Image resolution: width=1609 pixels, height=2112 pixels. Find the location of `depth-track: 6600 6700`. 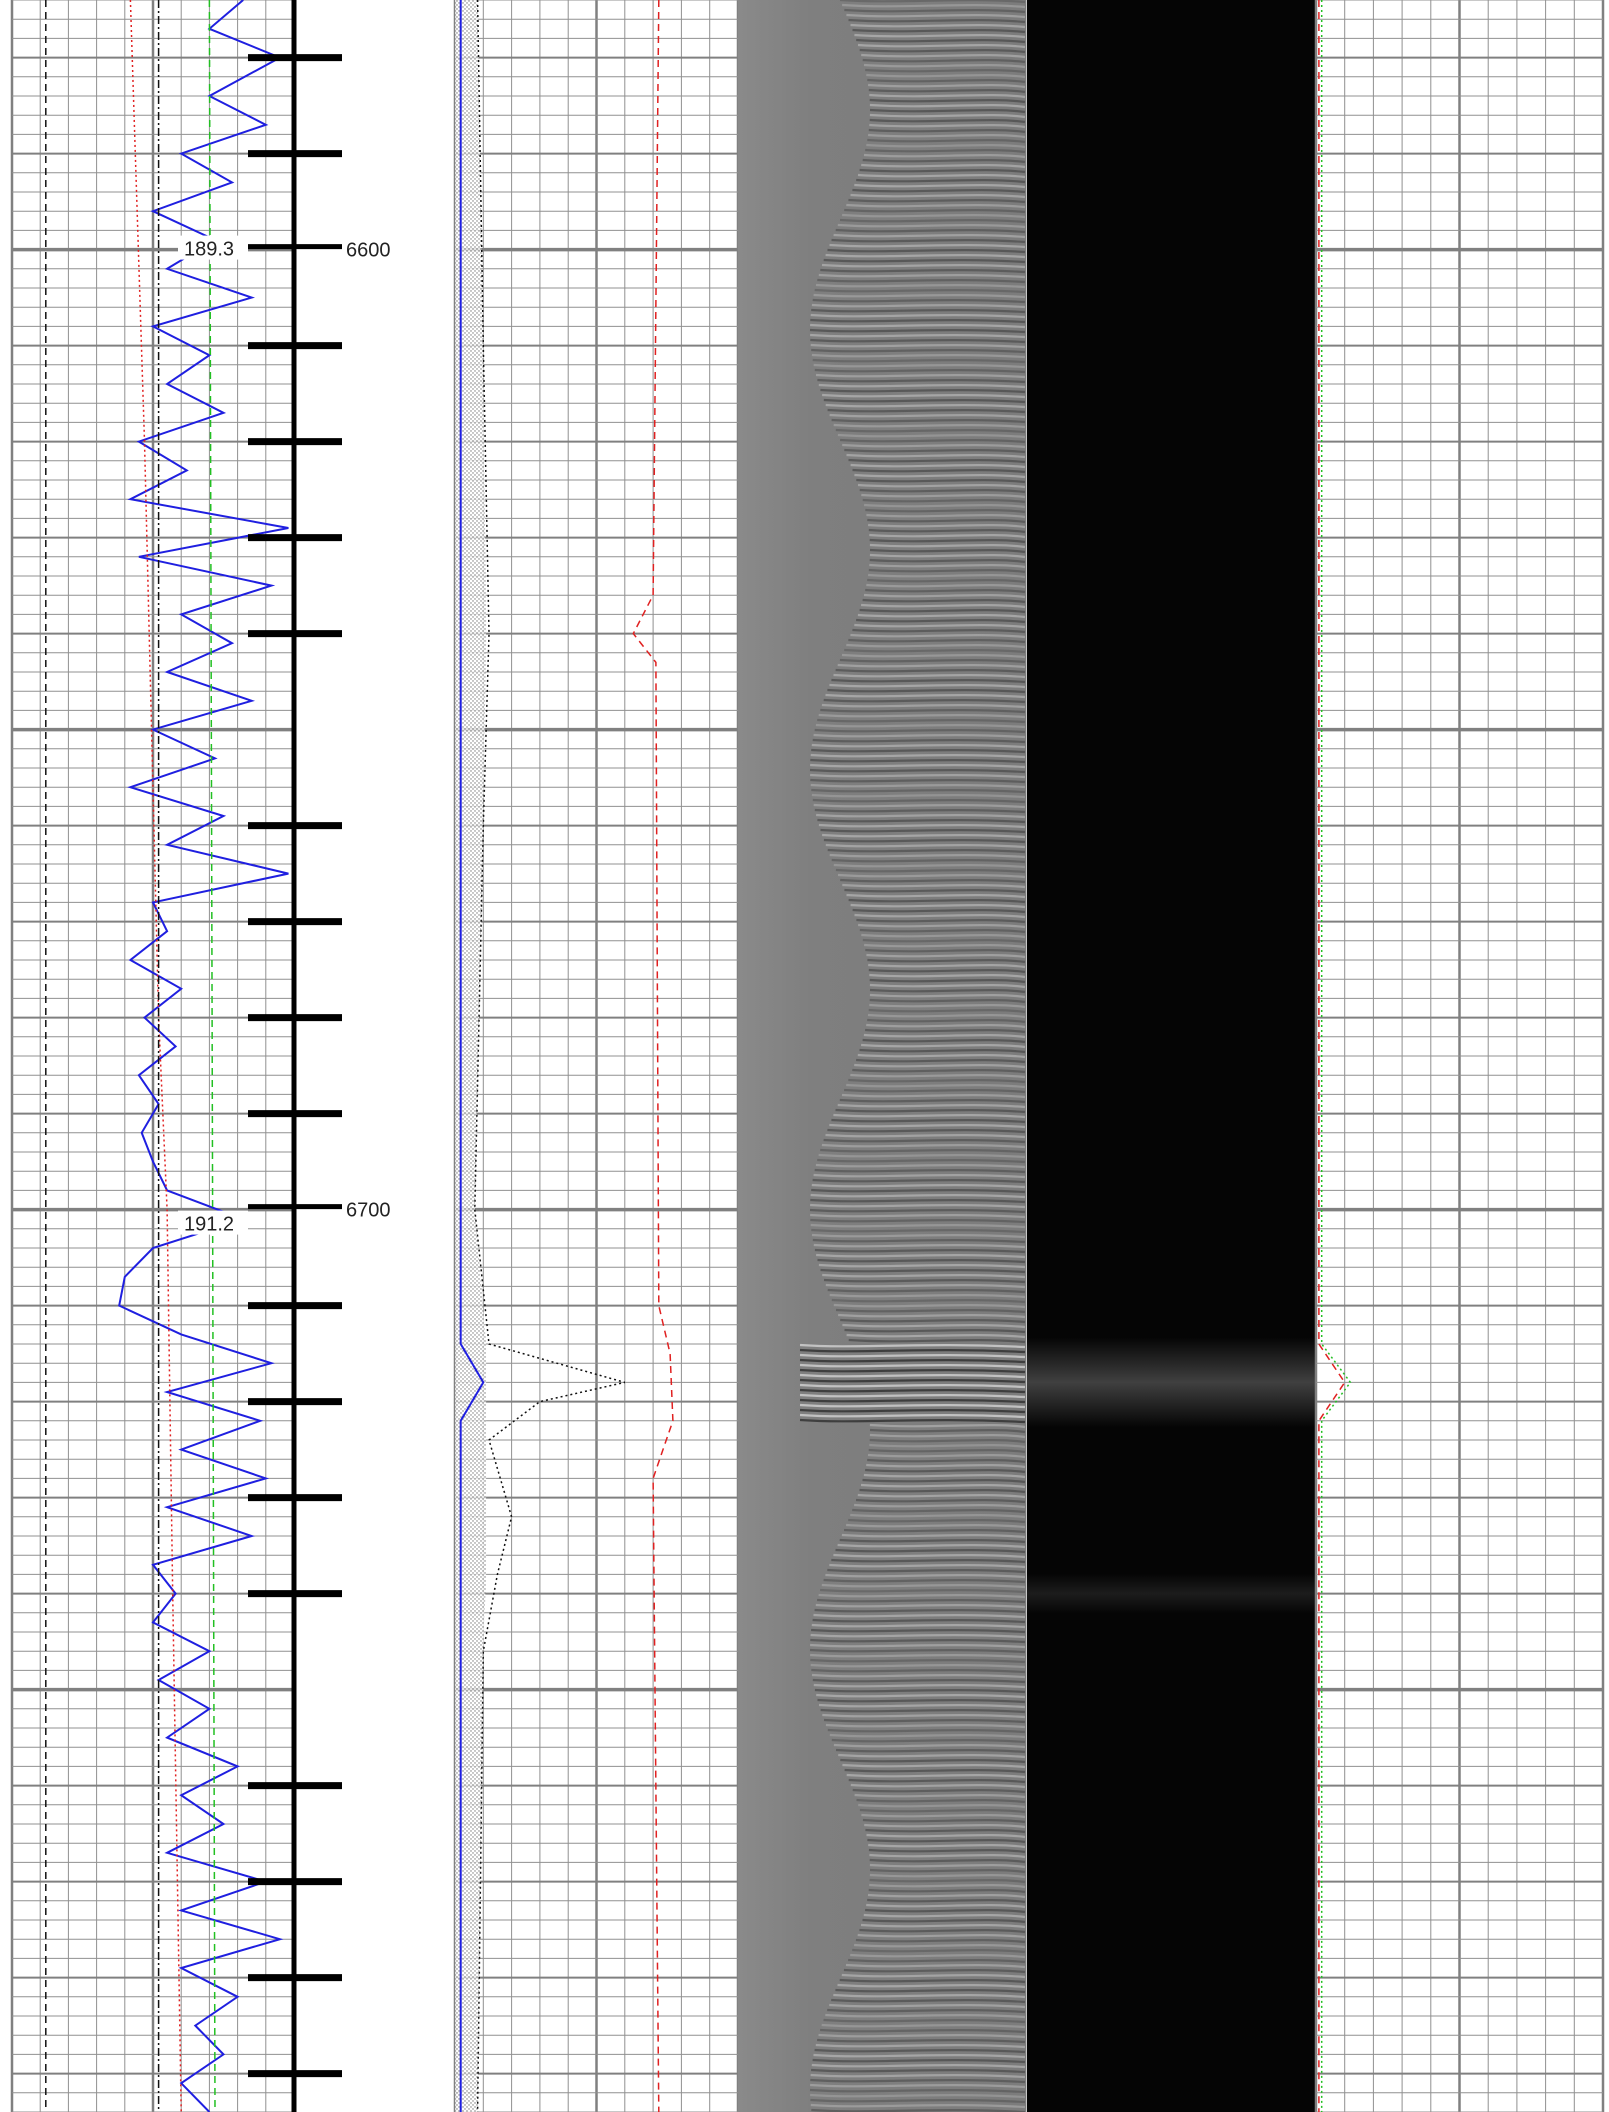

depth-track: 6600 6700 is located at coordinates (351, 1056).